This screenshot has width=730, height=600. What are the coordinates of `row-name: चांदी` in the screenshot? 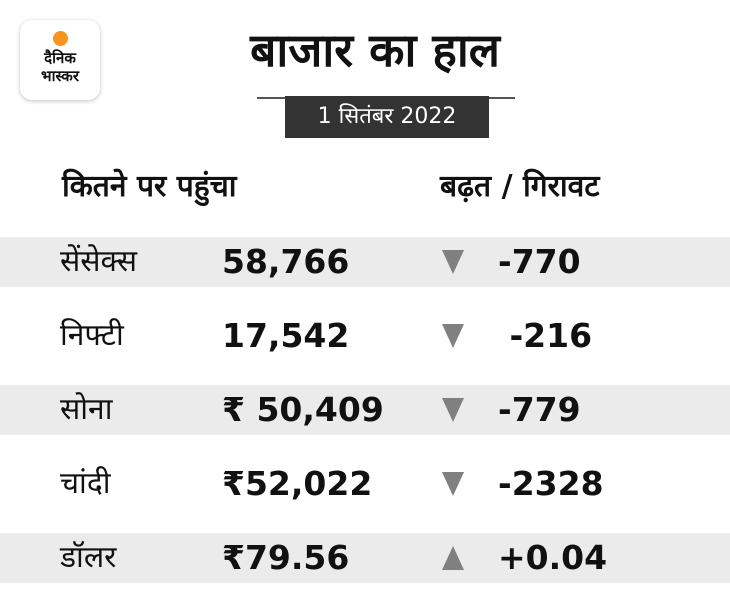 It's located at (85, 483).